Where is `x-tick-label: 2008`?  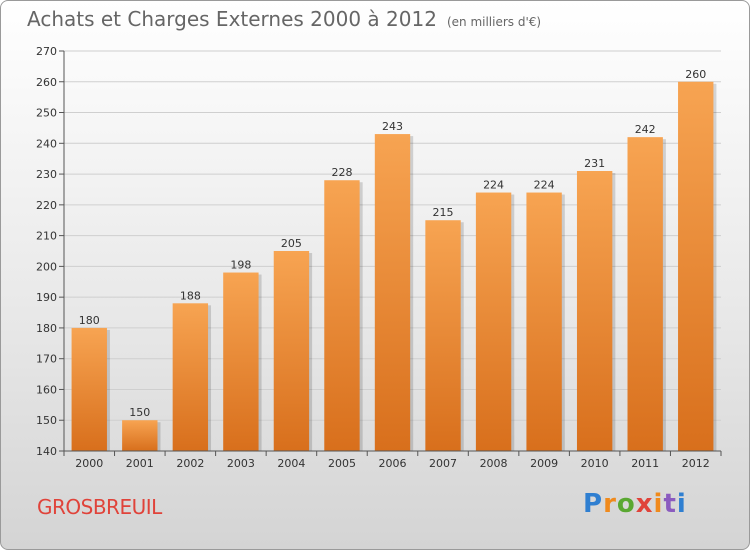
x-tick-label: 2008 is located at coordinates (494, 463).